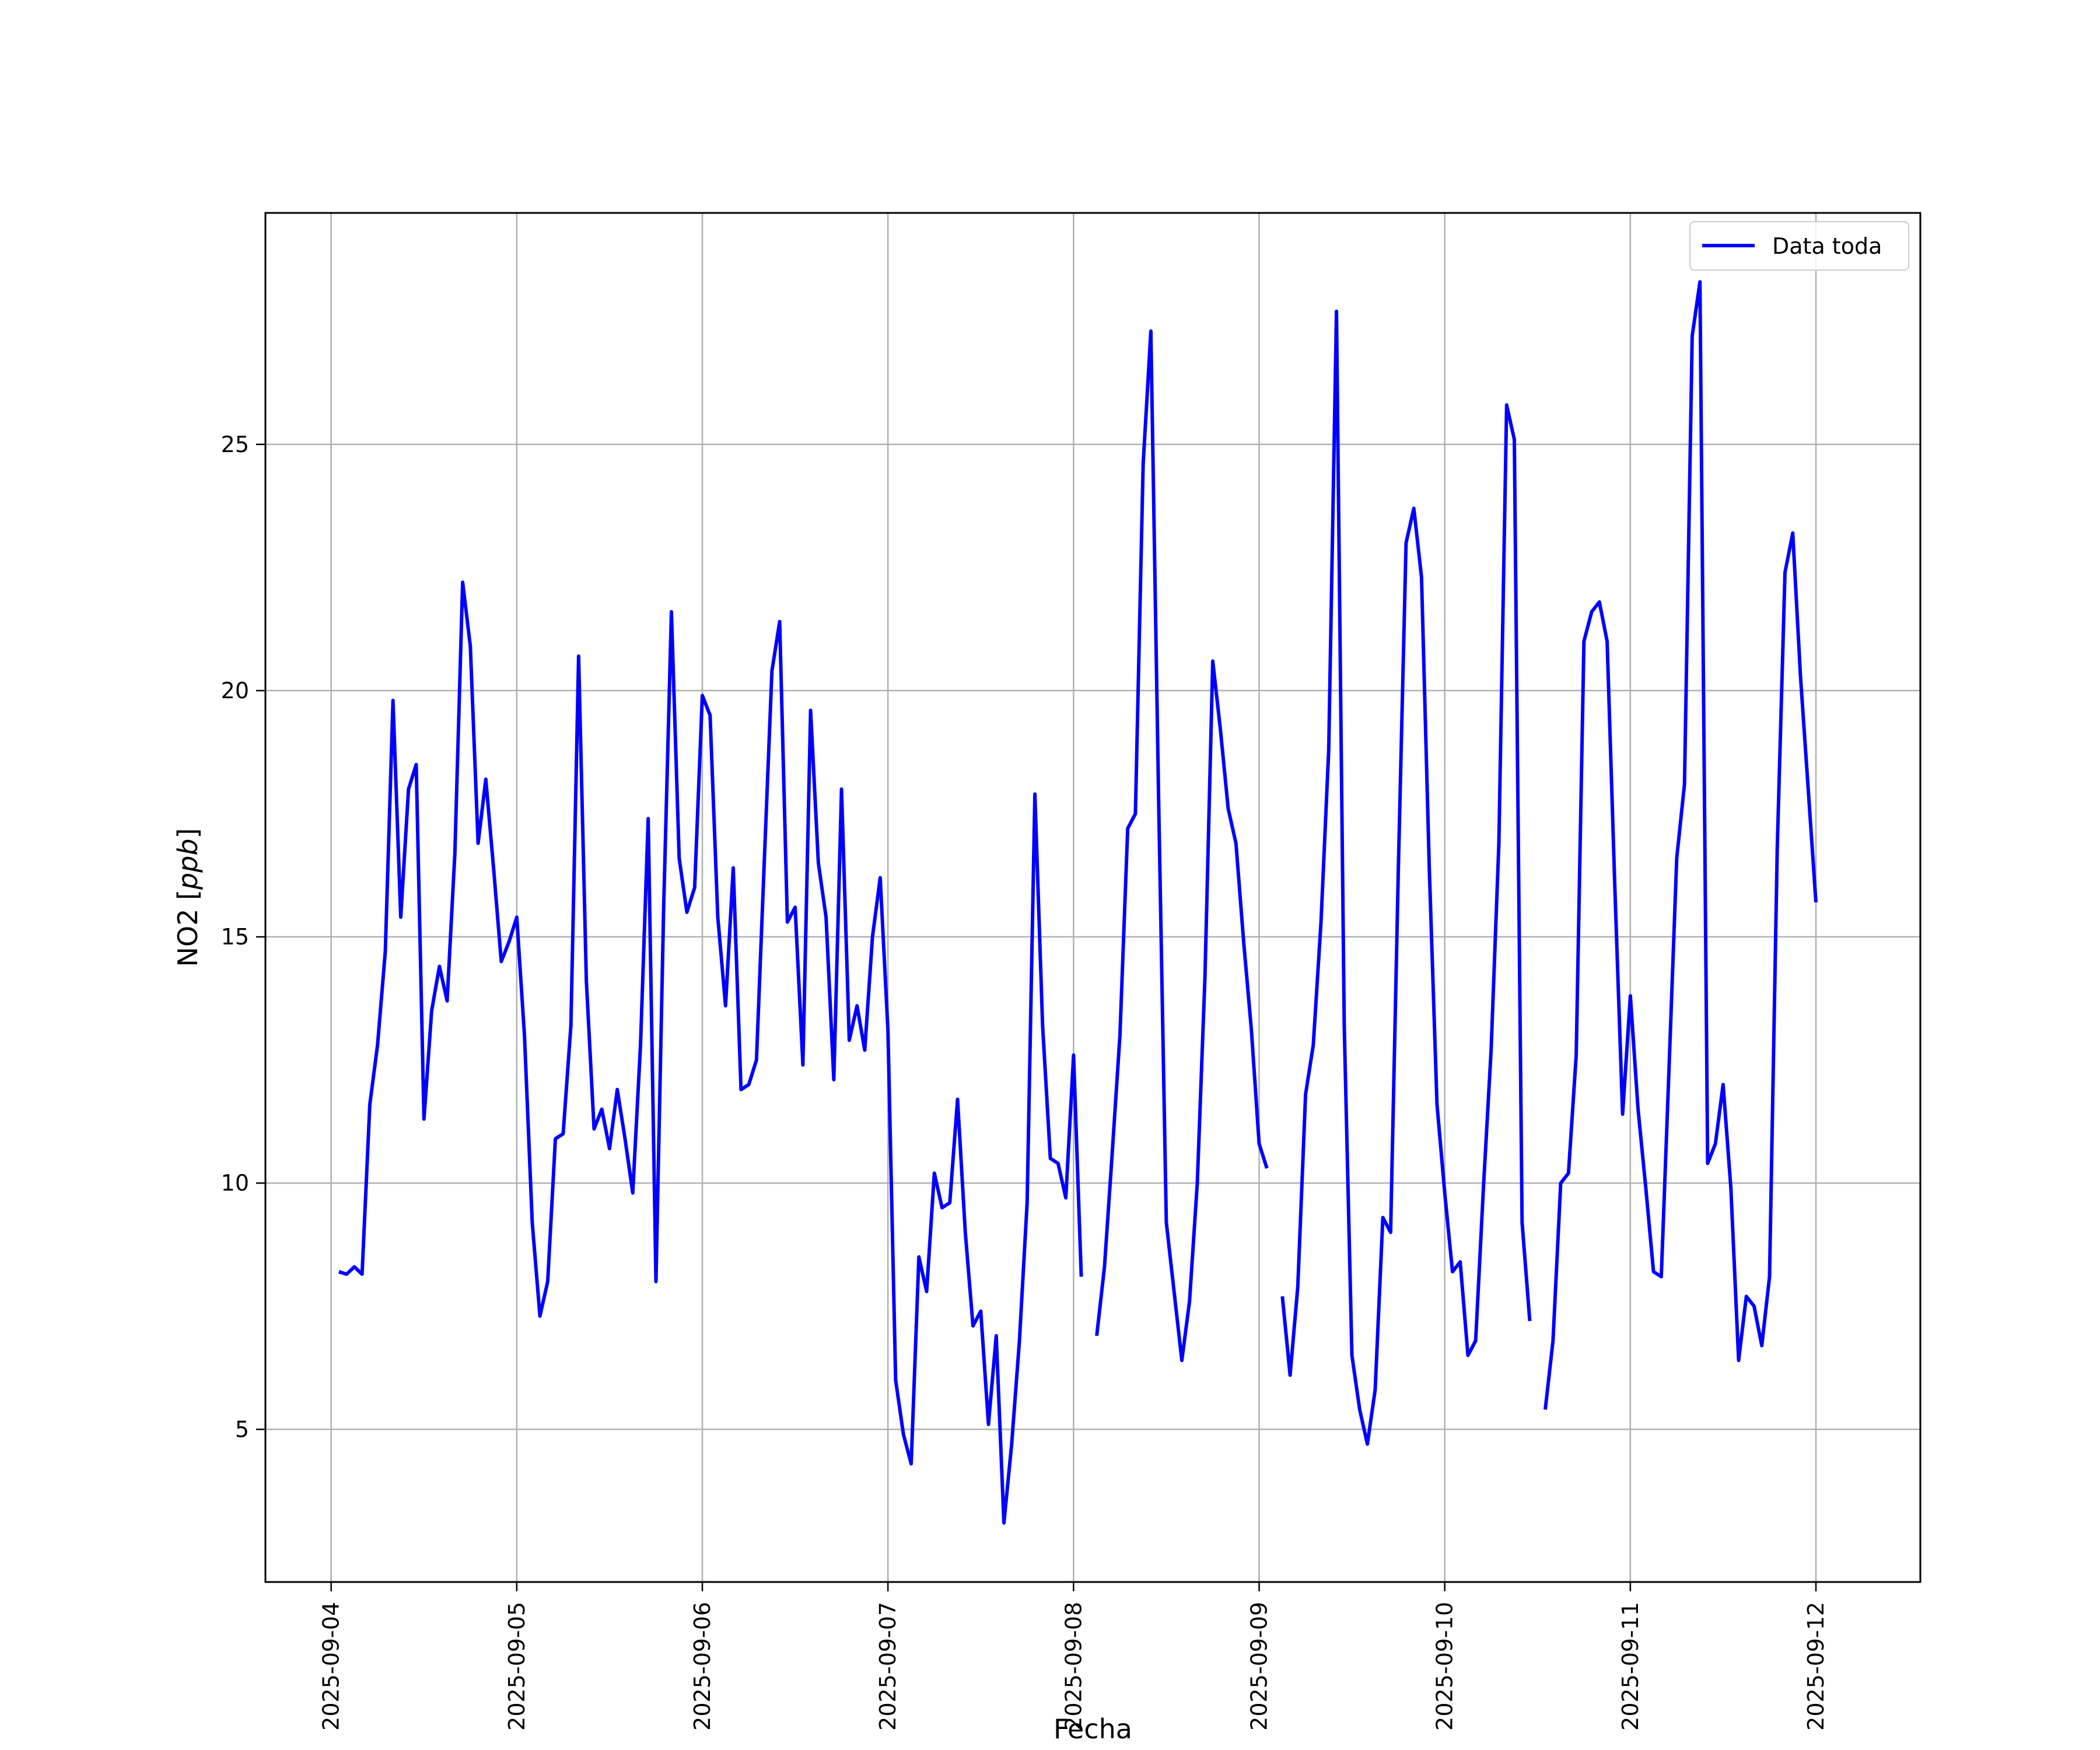 Image resolution: width=2100 pixels, height=1750 pixels. I want to click on x-tick-label: 2025-09-06, so click(702, 1666).